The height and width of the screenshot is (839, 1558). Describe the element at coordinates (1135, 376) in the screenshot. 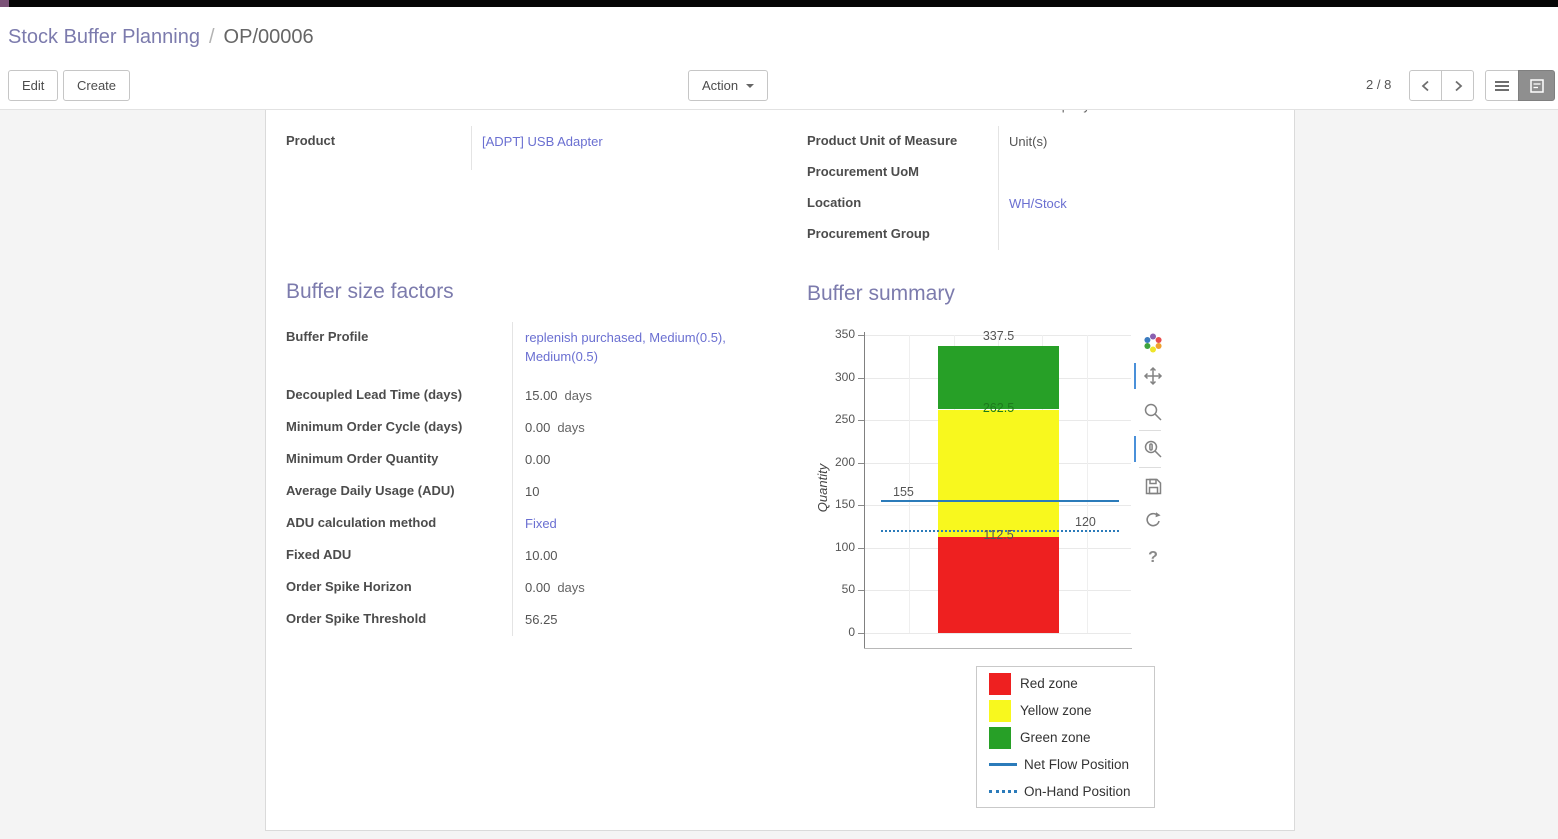

I see `active-tool-indicator` at that location.